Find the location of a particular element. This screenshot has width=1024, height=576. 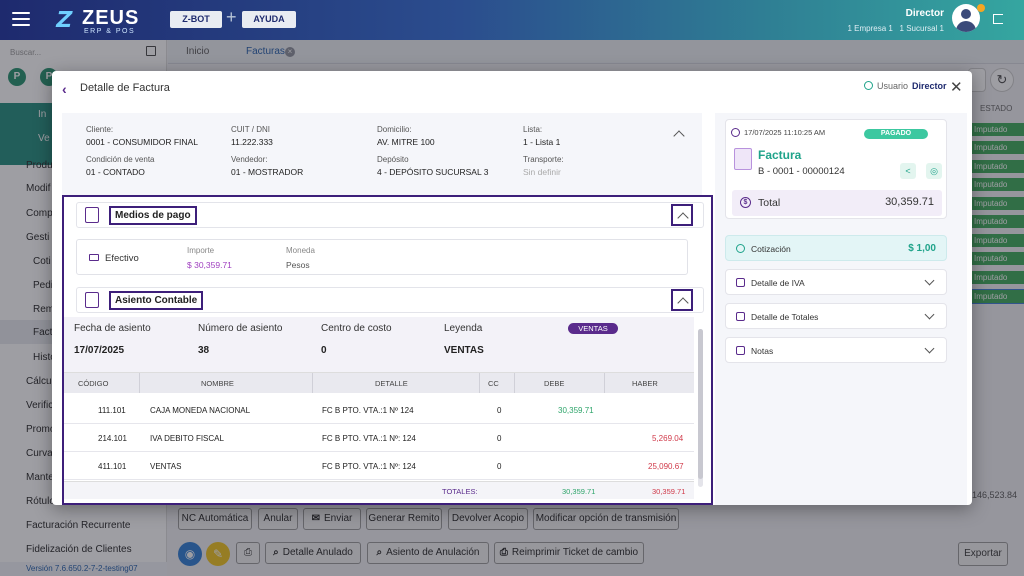

shortcut-circle: P is located at coordinates (17, 77).